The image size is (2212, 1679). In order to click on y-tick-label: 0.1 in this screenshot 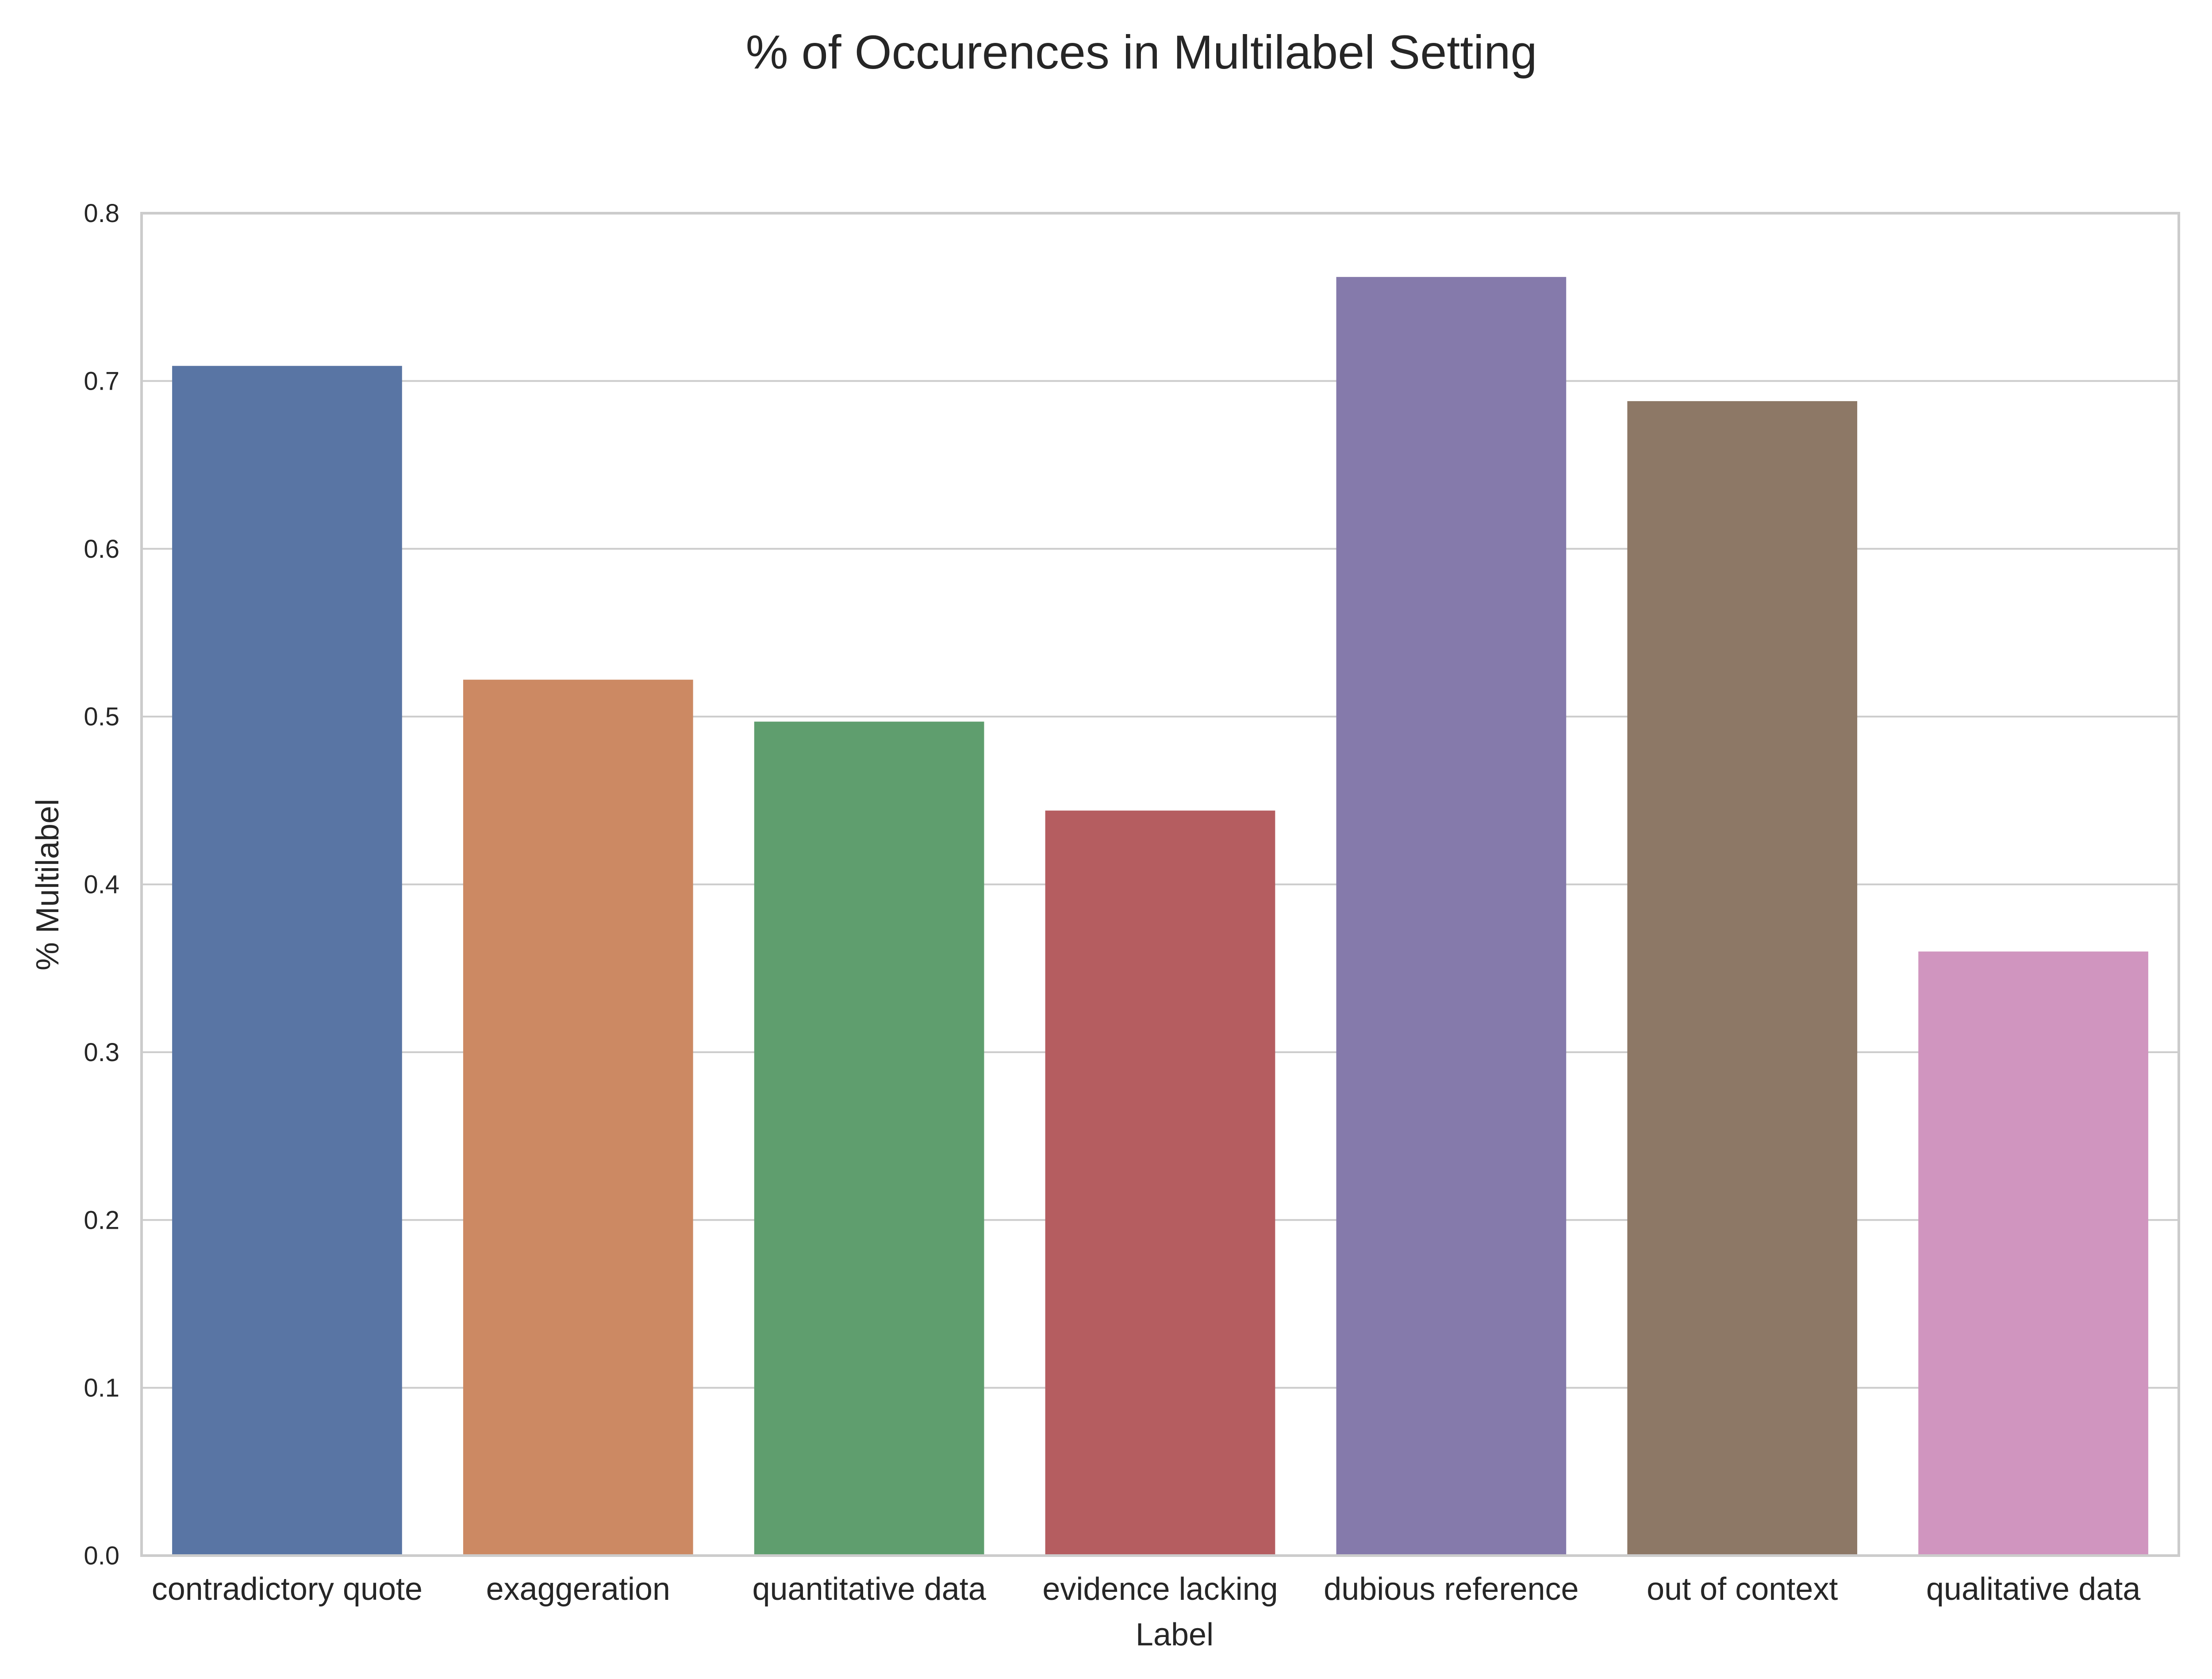, I will do `click(102, 1388)`.